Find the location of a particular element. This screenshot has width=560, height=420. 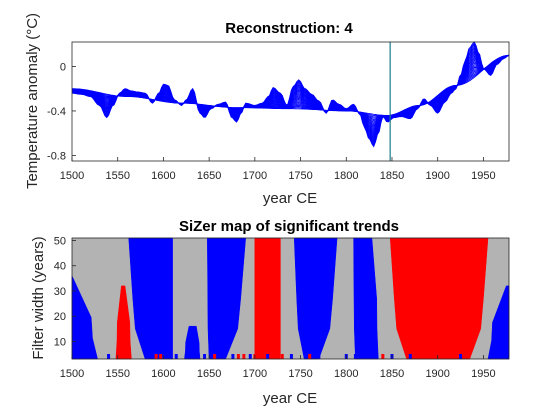

y-tick-label: 0 is located at coordinates (63, 67).